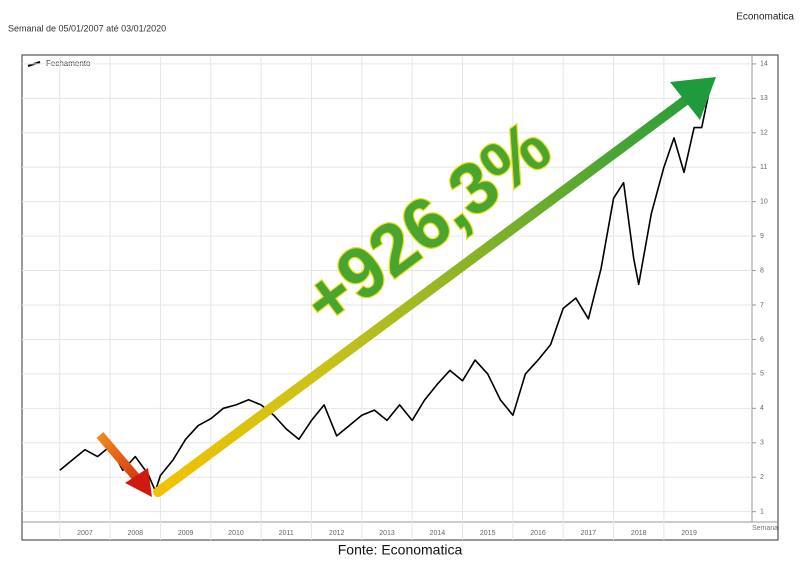  Describe the element at coordinates (764, 98) in the screenshot. I see `y-tick-label: 13` at that location.